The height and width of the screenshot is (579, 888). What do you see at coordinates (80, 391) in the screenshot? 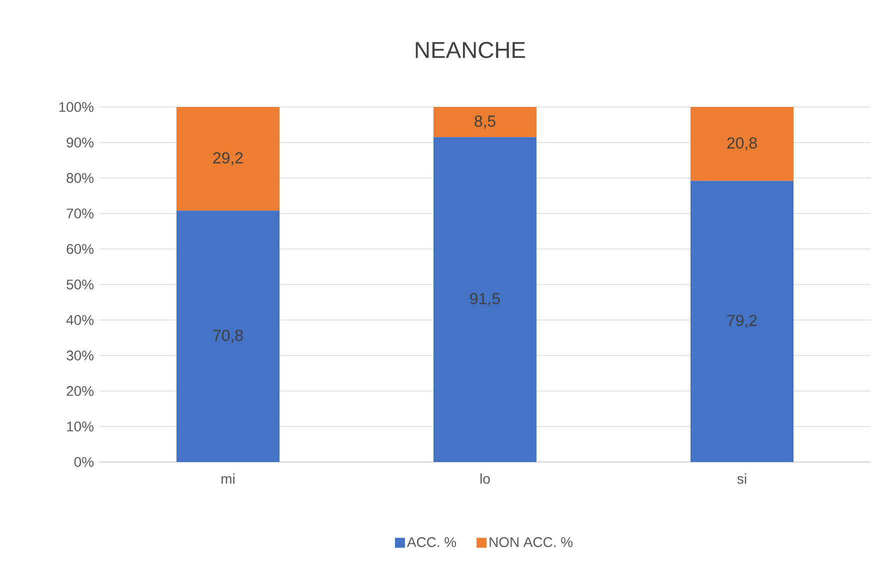
I see `y-tick-label: 20%` at bounding box center [80, 391].